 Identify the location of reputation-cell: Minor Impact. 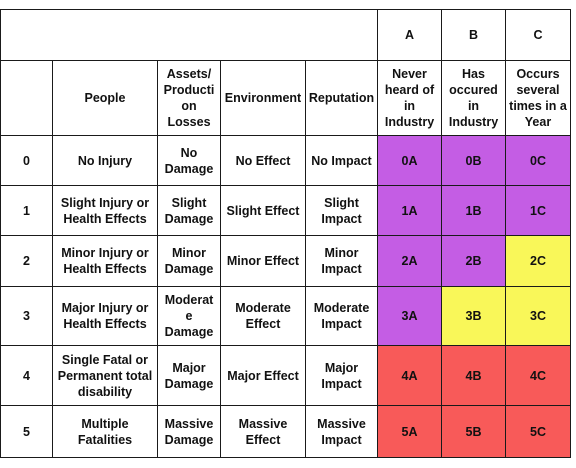
(341, 261).